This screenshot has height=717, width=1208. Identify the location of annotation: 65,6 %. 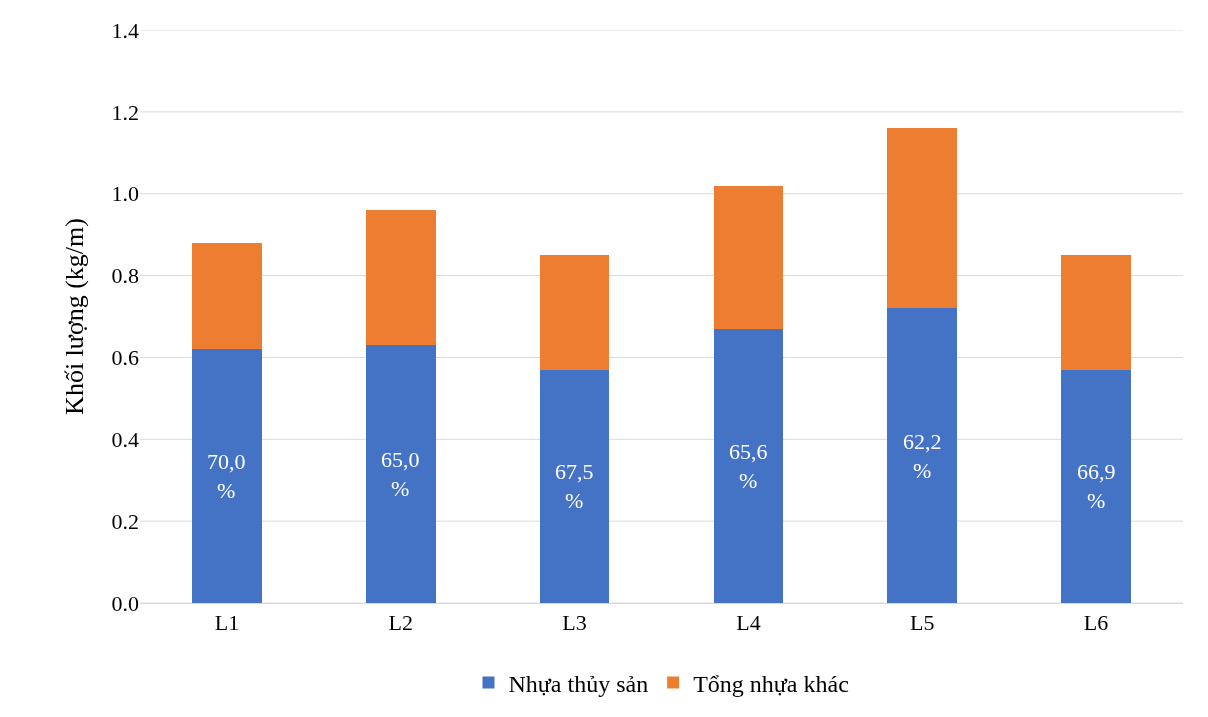
(748, 466).